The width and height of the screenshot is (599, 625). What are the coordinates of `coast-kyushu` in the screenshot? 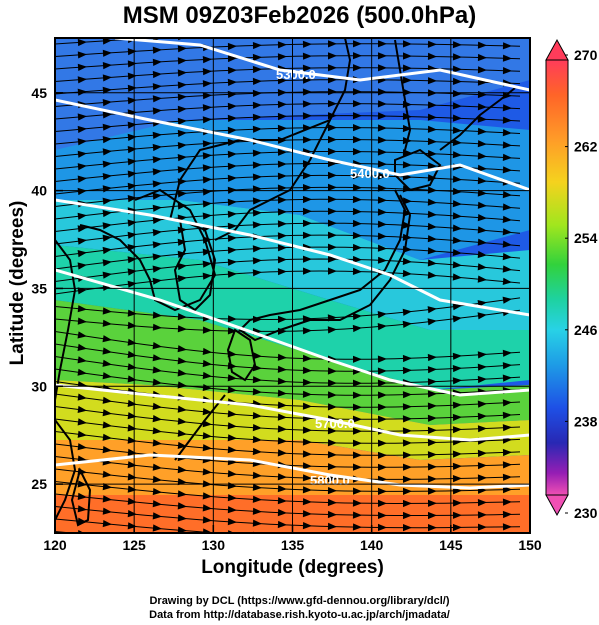 It's located at (241, 355).